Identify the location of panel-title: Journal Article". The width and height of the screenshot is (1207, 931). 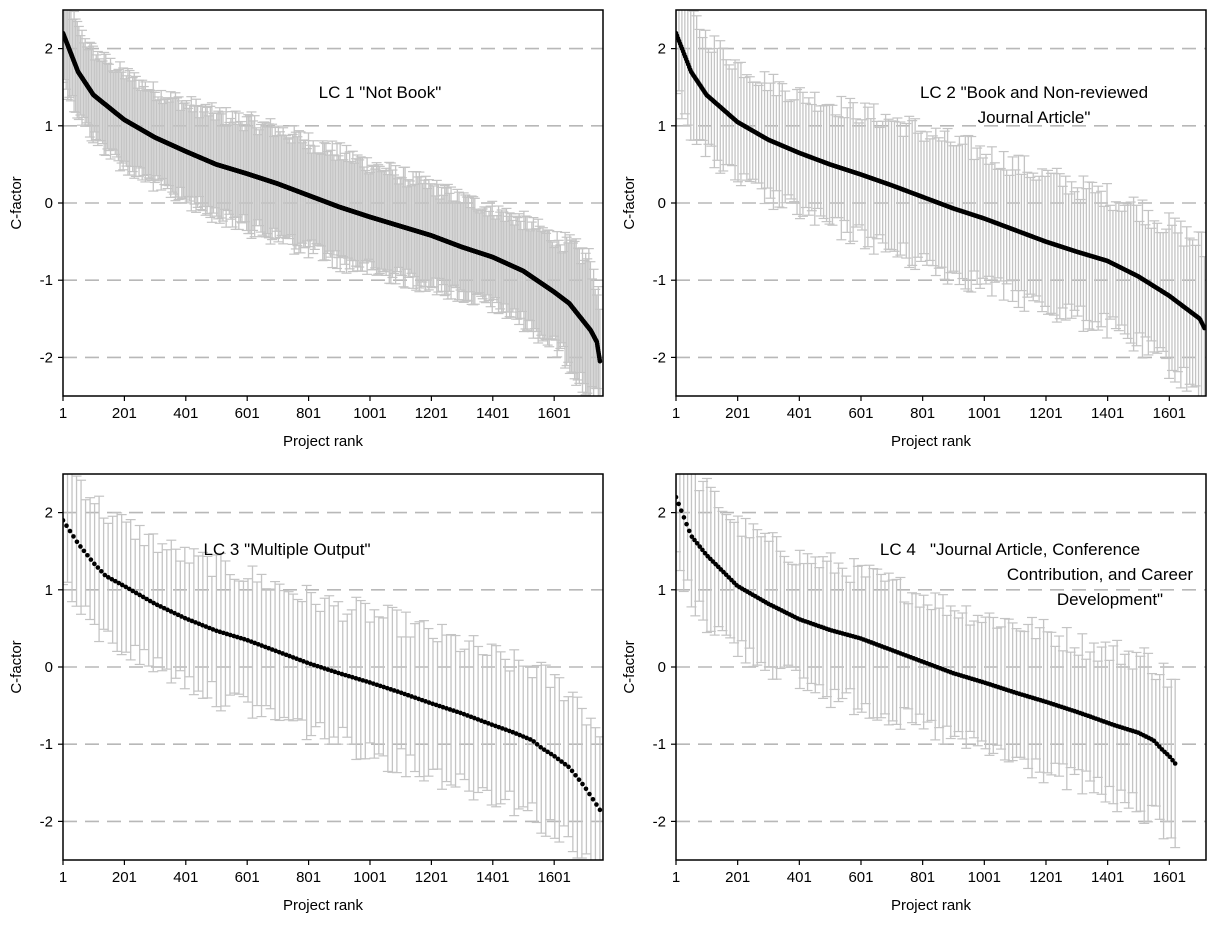
(1034, 117).